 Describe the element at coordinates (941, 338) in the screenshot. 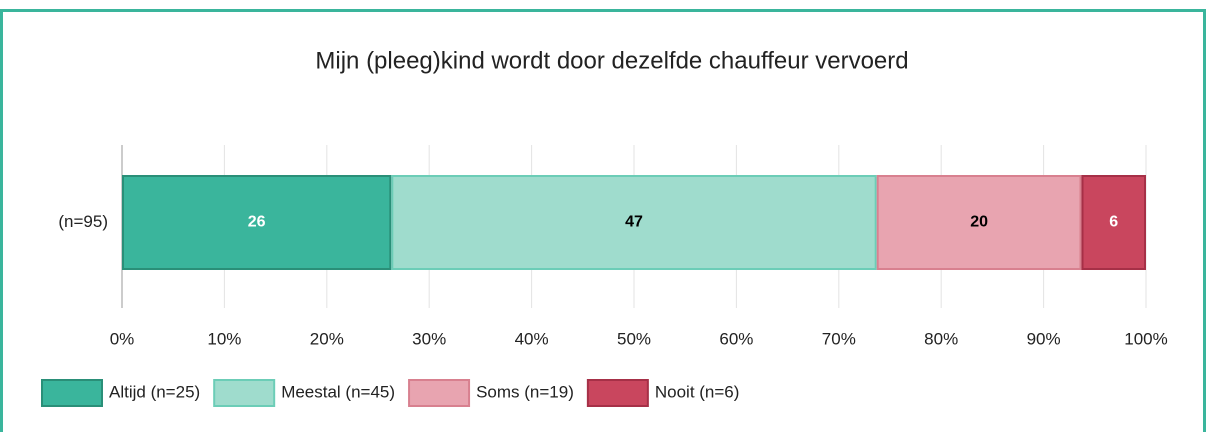

I see `x-tick-label: 80%` at that location.